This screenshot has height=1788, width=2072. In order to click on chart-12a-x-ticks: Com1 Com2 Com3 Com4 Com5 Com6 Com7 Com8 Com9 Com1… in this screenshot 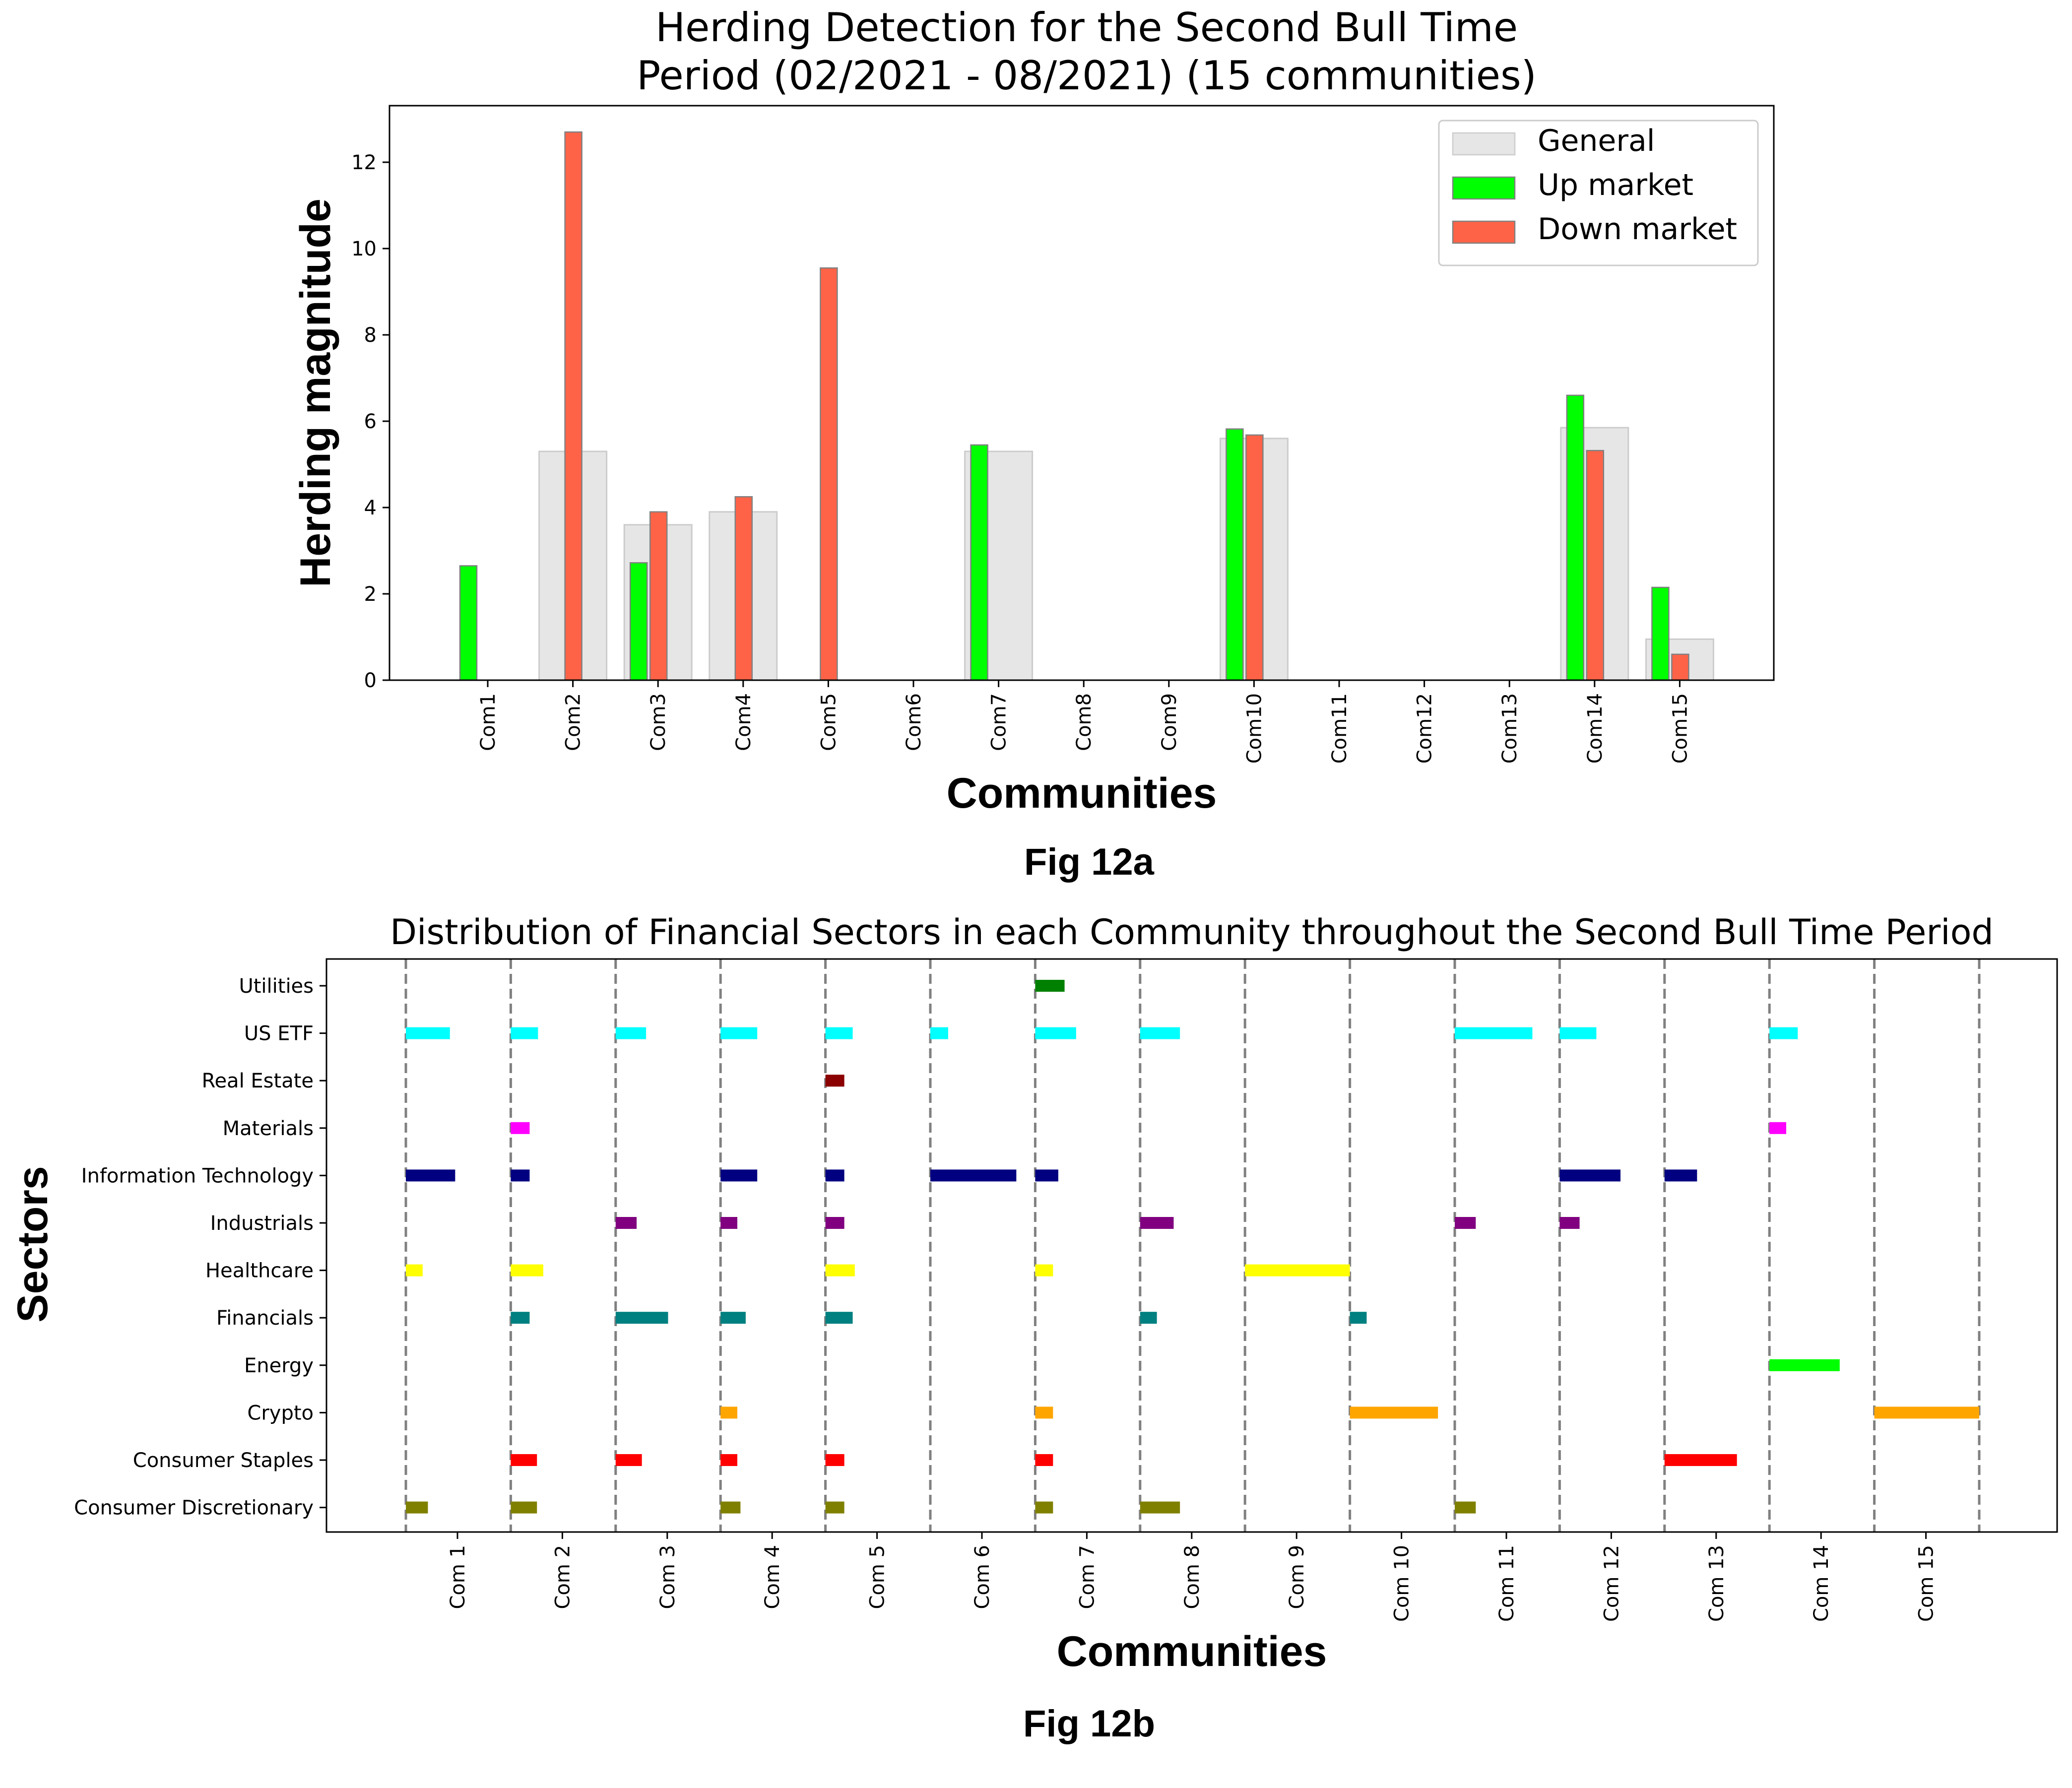, I will do `click(1084, 722)`.